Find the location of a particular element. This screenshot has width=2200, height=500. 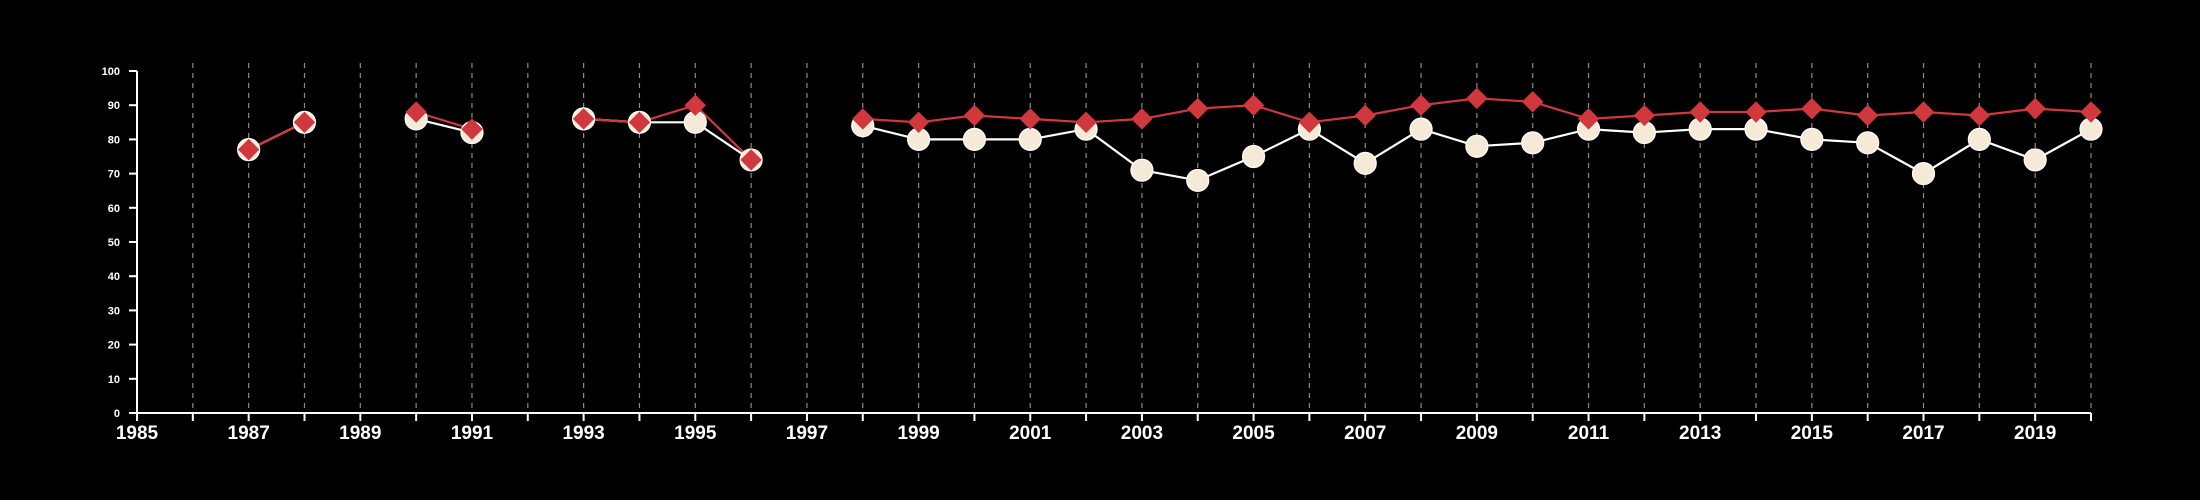

y-tick-label: 80 is located at coordinates (114, 140).